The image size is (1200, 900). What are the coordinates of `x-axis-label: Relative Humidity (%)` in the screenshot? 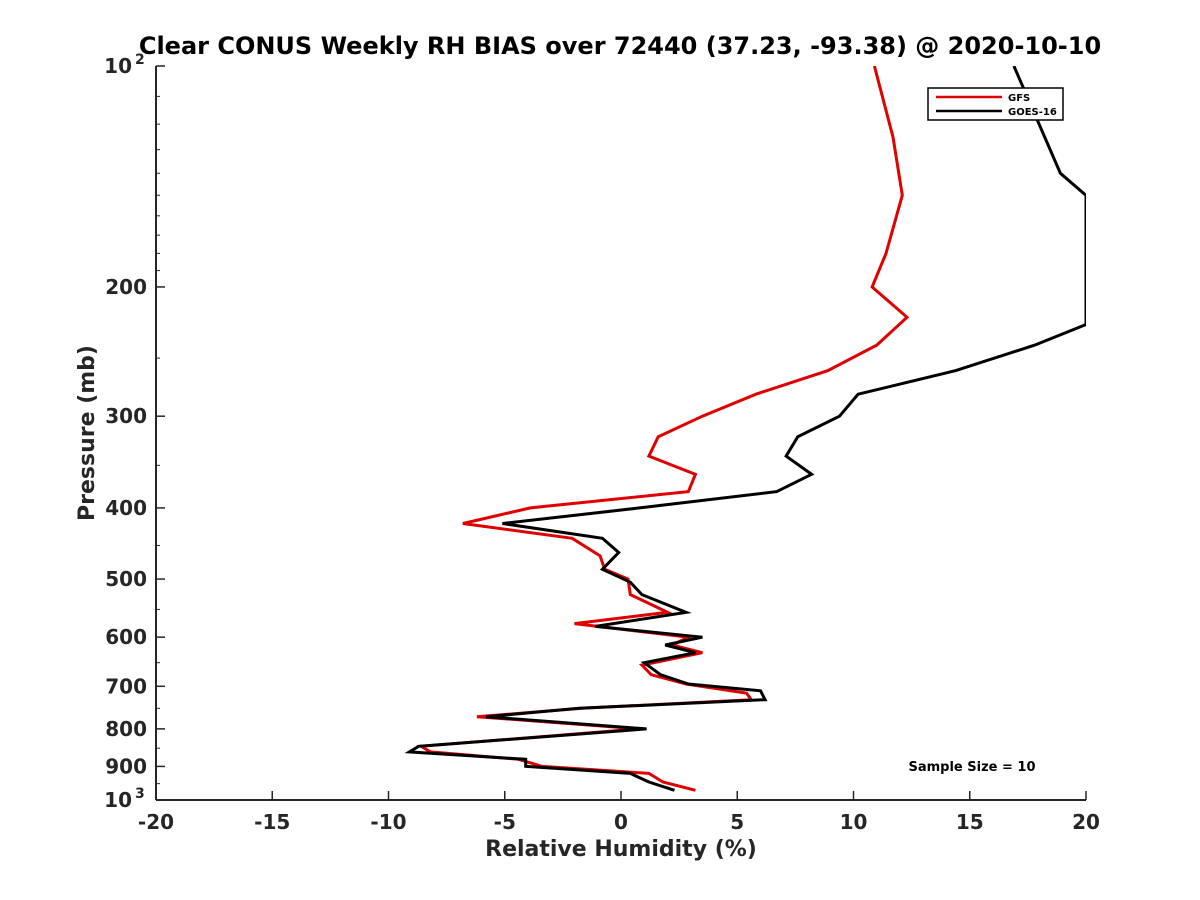 It's located at (621, 849).